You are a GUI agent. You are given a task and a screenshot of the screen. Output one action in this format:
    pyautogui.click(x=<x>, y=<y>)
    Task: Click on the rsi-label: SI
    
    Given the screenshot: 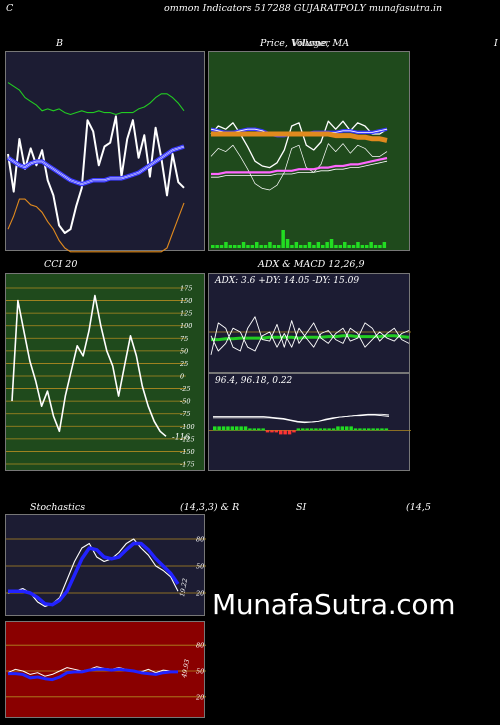 What is the action you would take?
    pyautogui.click(x=301, y=507)
    